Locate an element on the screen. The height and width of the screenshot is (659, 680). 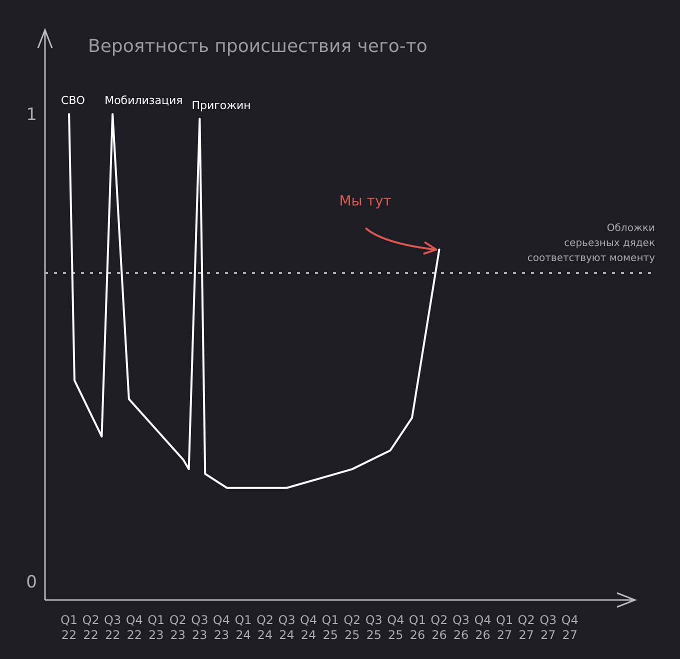
x-tick-label: Q4 25 is located at coordinates (395, 627).